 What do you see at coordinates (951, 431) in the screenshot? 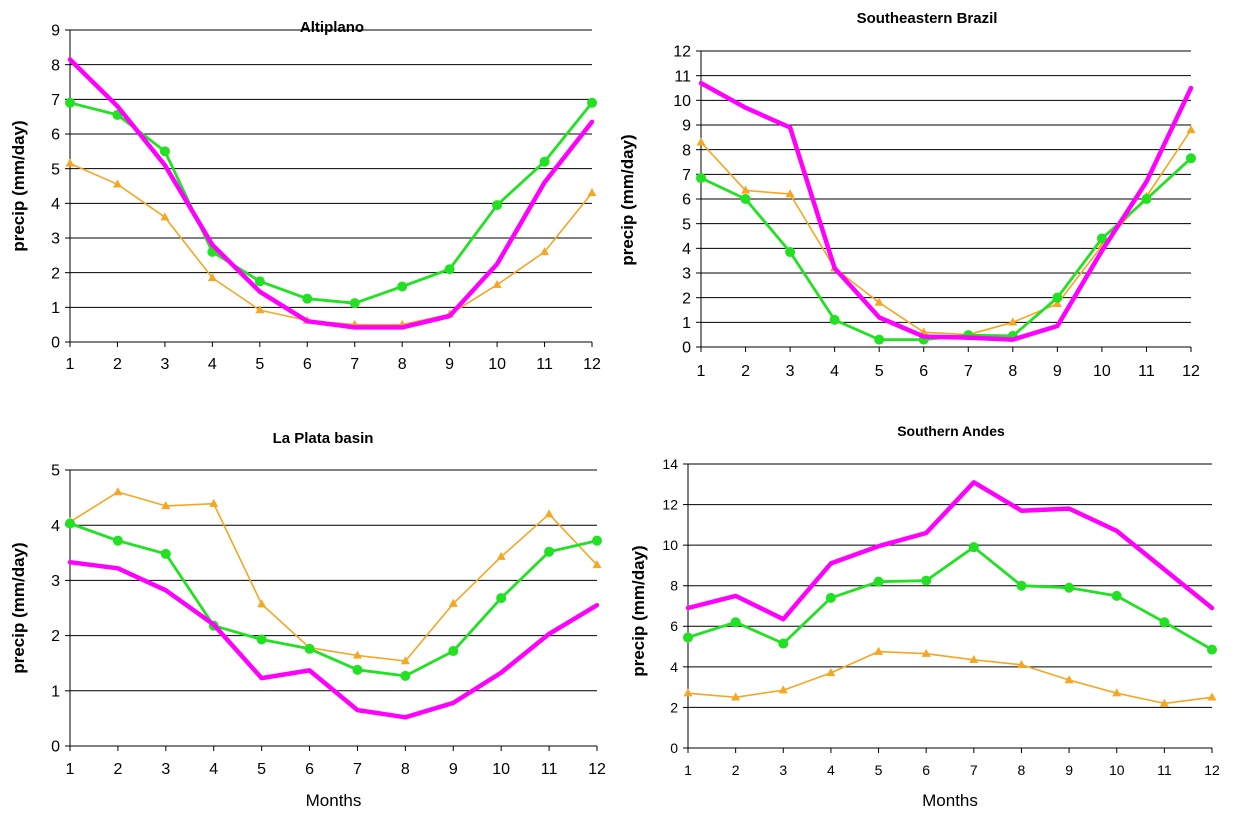
I see `chart-title: Southern Andes` at bounding box center [951, 431].